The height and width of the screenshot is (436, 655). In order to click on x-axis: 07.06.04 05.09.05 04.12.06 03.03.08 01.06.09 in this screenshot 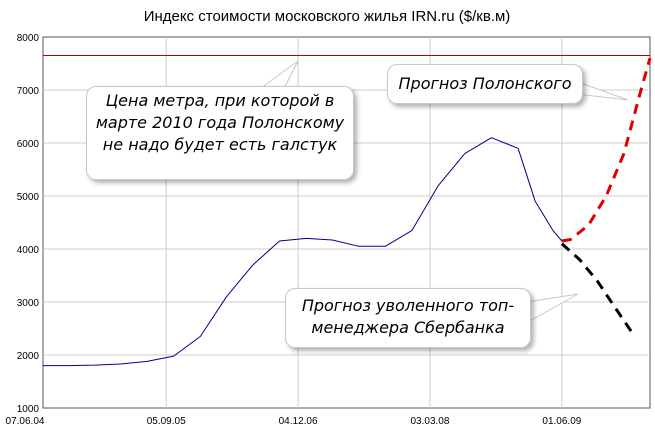, I will do `click(294, 421)`.